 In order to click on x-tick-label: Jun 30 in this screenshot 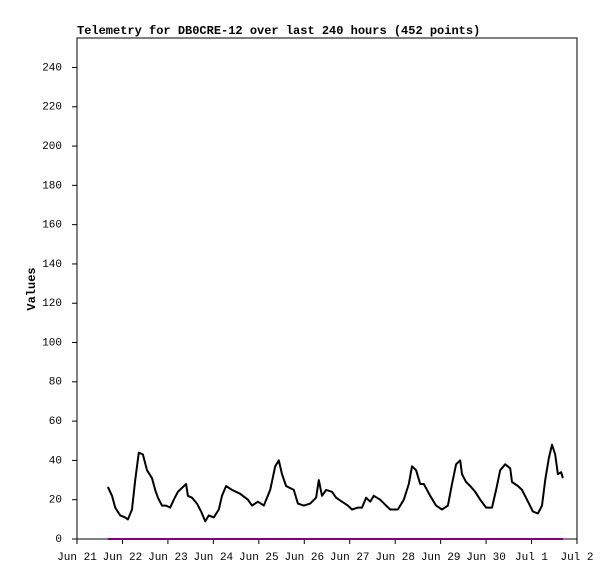, I will do `click(486, 558)`.